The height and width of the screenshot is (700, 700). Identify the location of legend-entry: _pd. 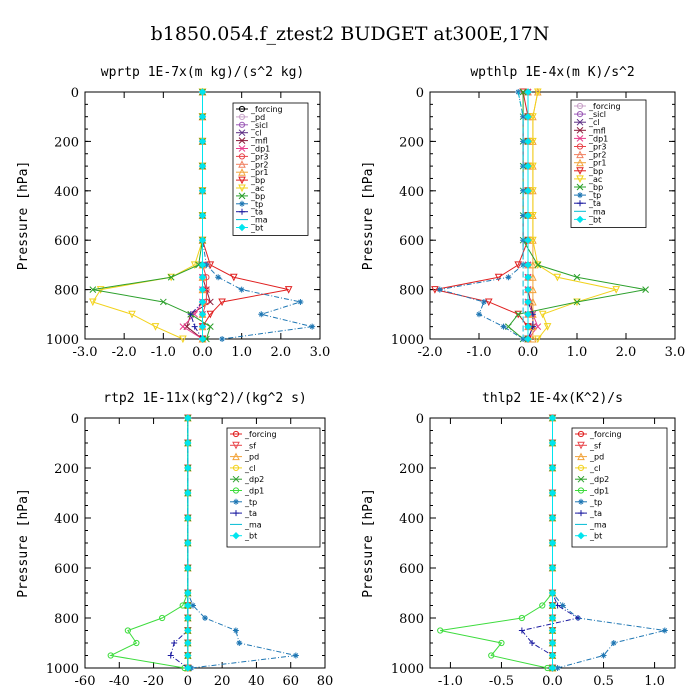
(596, 457).